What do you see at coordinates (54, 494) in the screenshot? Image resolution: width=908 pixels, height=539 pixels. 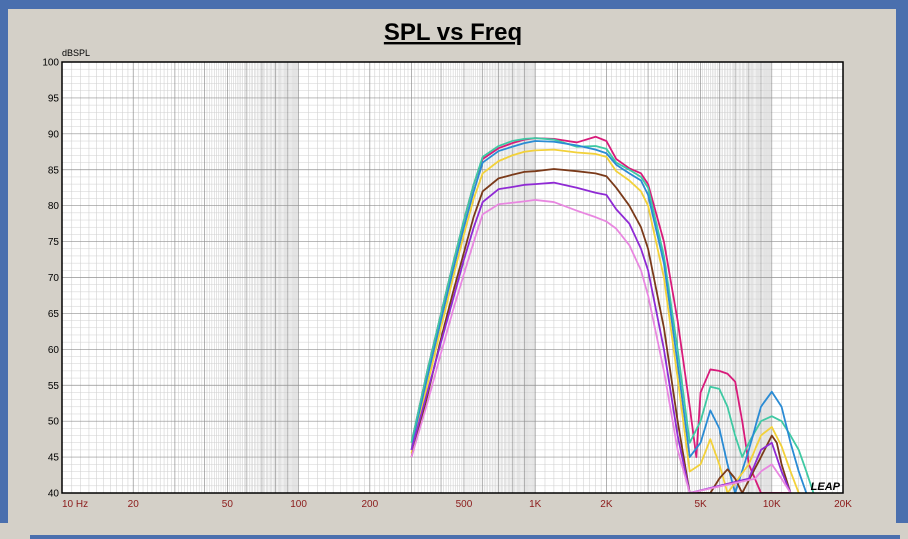 I see `y-tick-label: 40` at bounding box center [54, 494].